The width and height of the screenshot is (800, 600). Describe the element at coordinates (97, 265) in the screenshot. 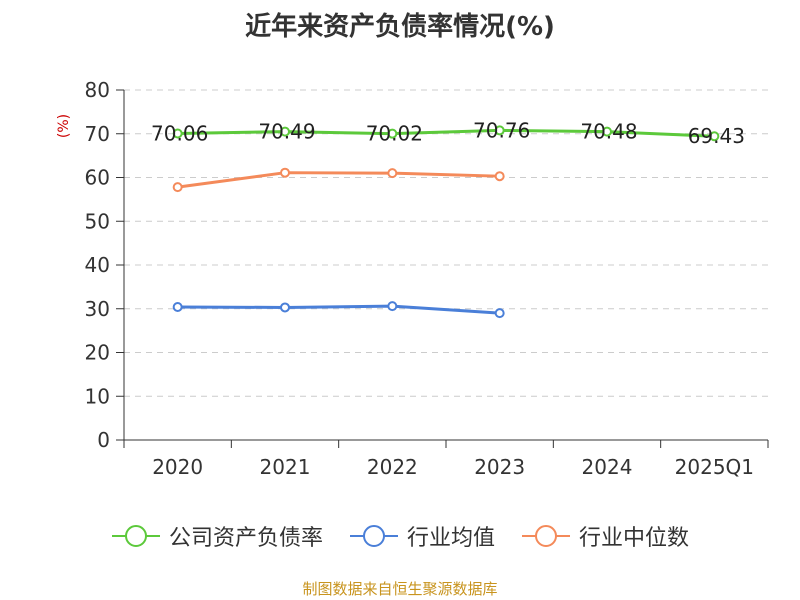

I see `y-tick-label: 40` at that location.